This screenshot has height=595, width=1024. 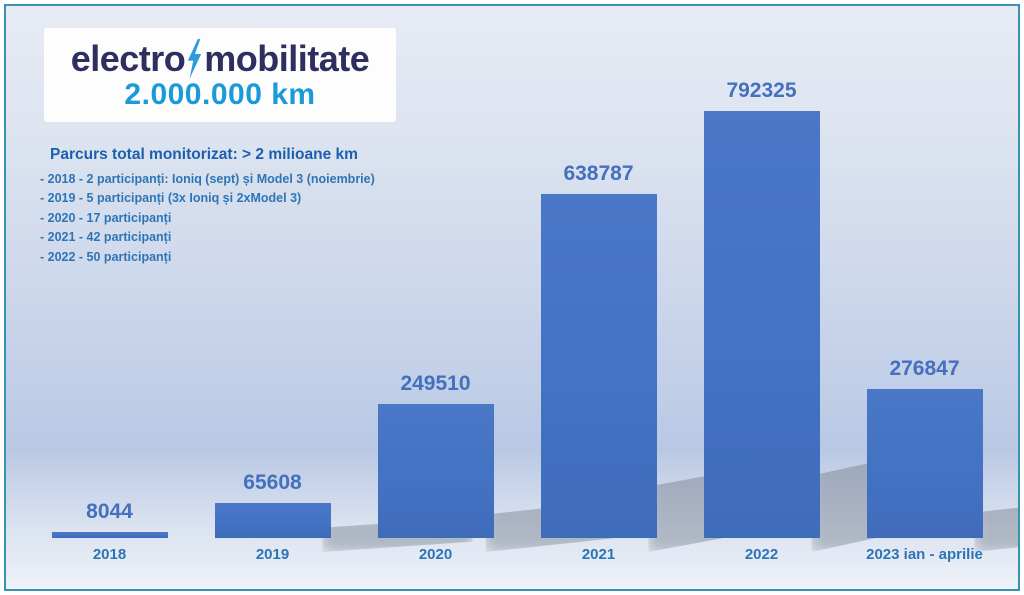 What do you see at coordinates (106, 217) in the screenshot?
I see `summary-line: - 2020 - 17 participanți` at bounding box center [106, 217].